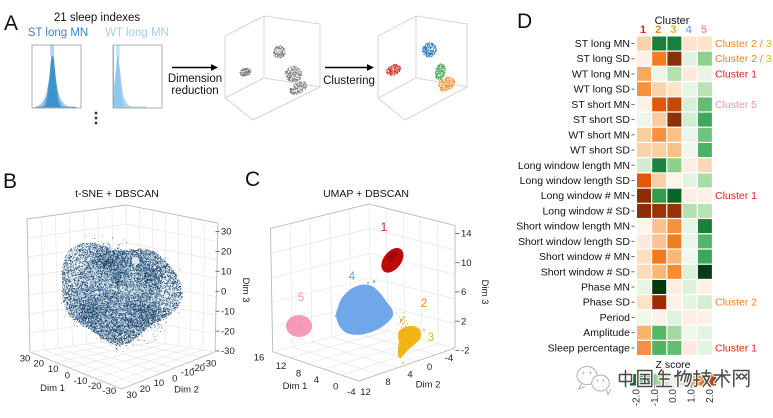 This screenshot has width=773, height=418. What do you see at coordinates (586, 272) in the screenshot?
I see `svg-text: Short window # SD` at bounding box center [586, 272].